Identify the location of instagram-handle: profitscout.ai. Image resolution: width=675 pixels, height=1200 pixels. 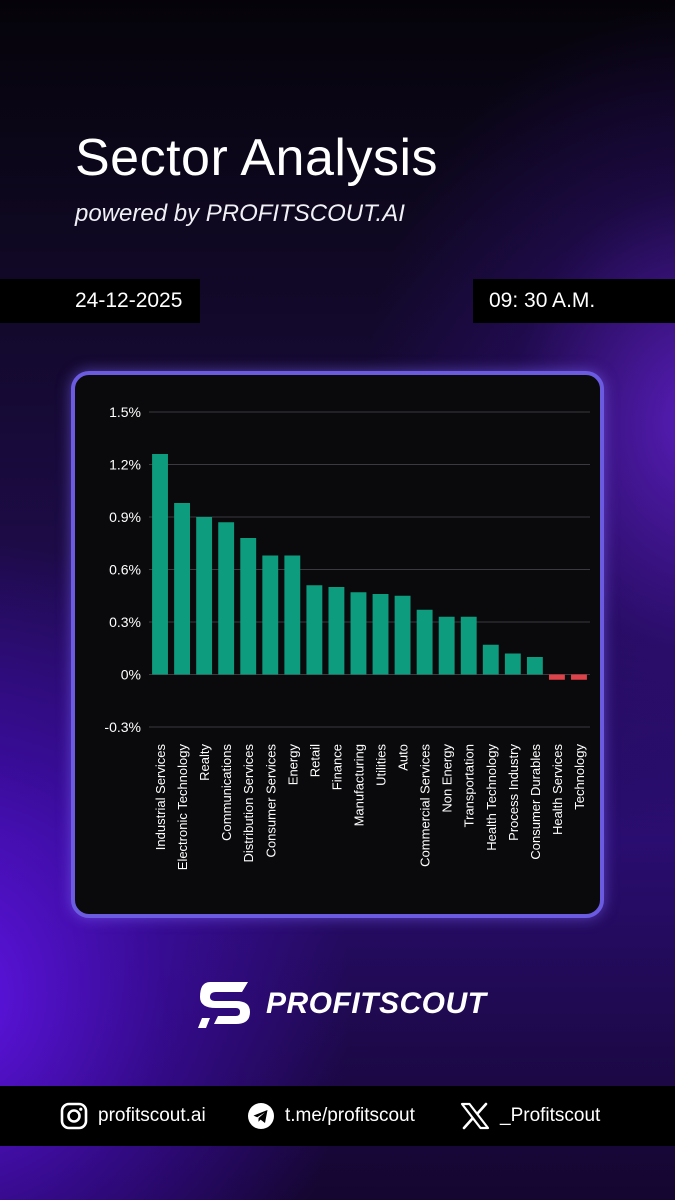
(152, 1115).